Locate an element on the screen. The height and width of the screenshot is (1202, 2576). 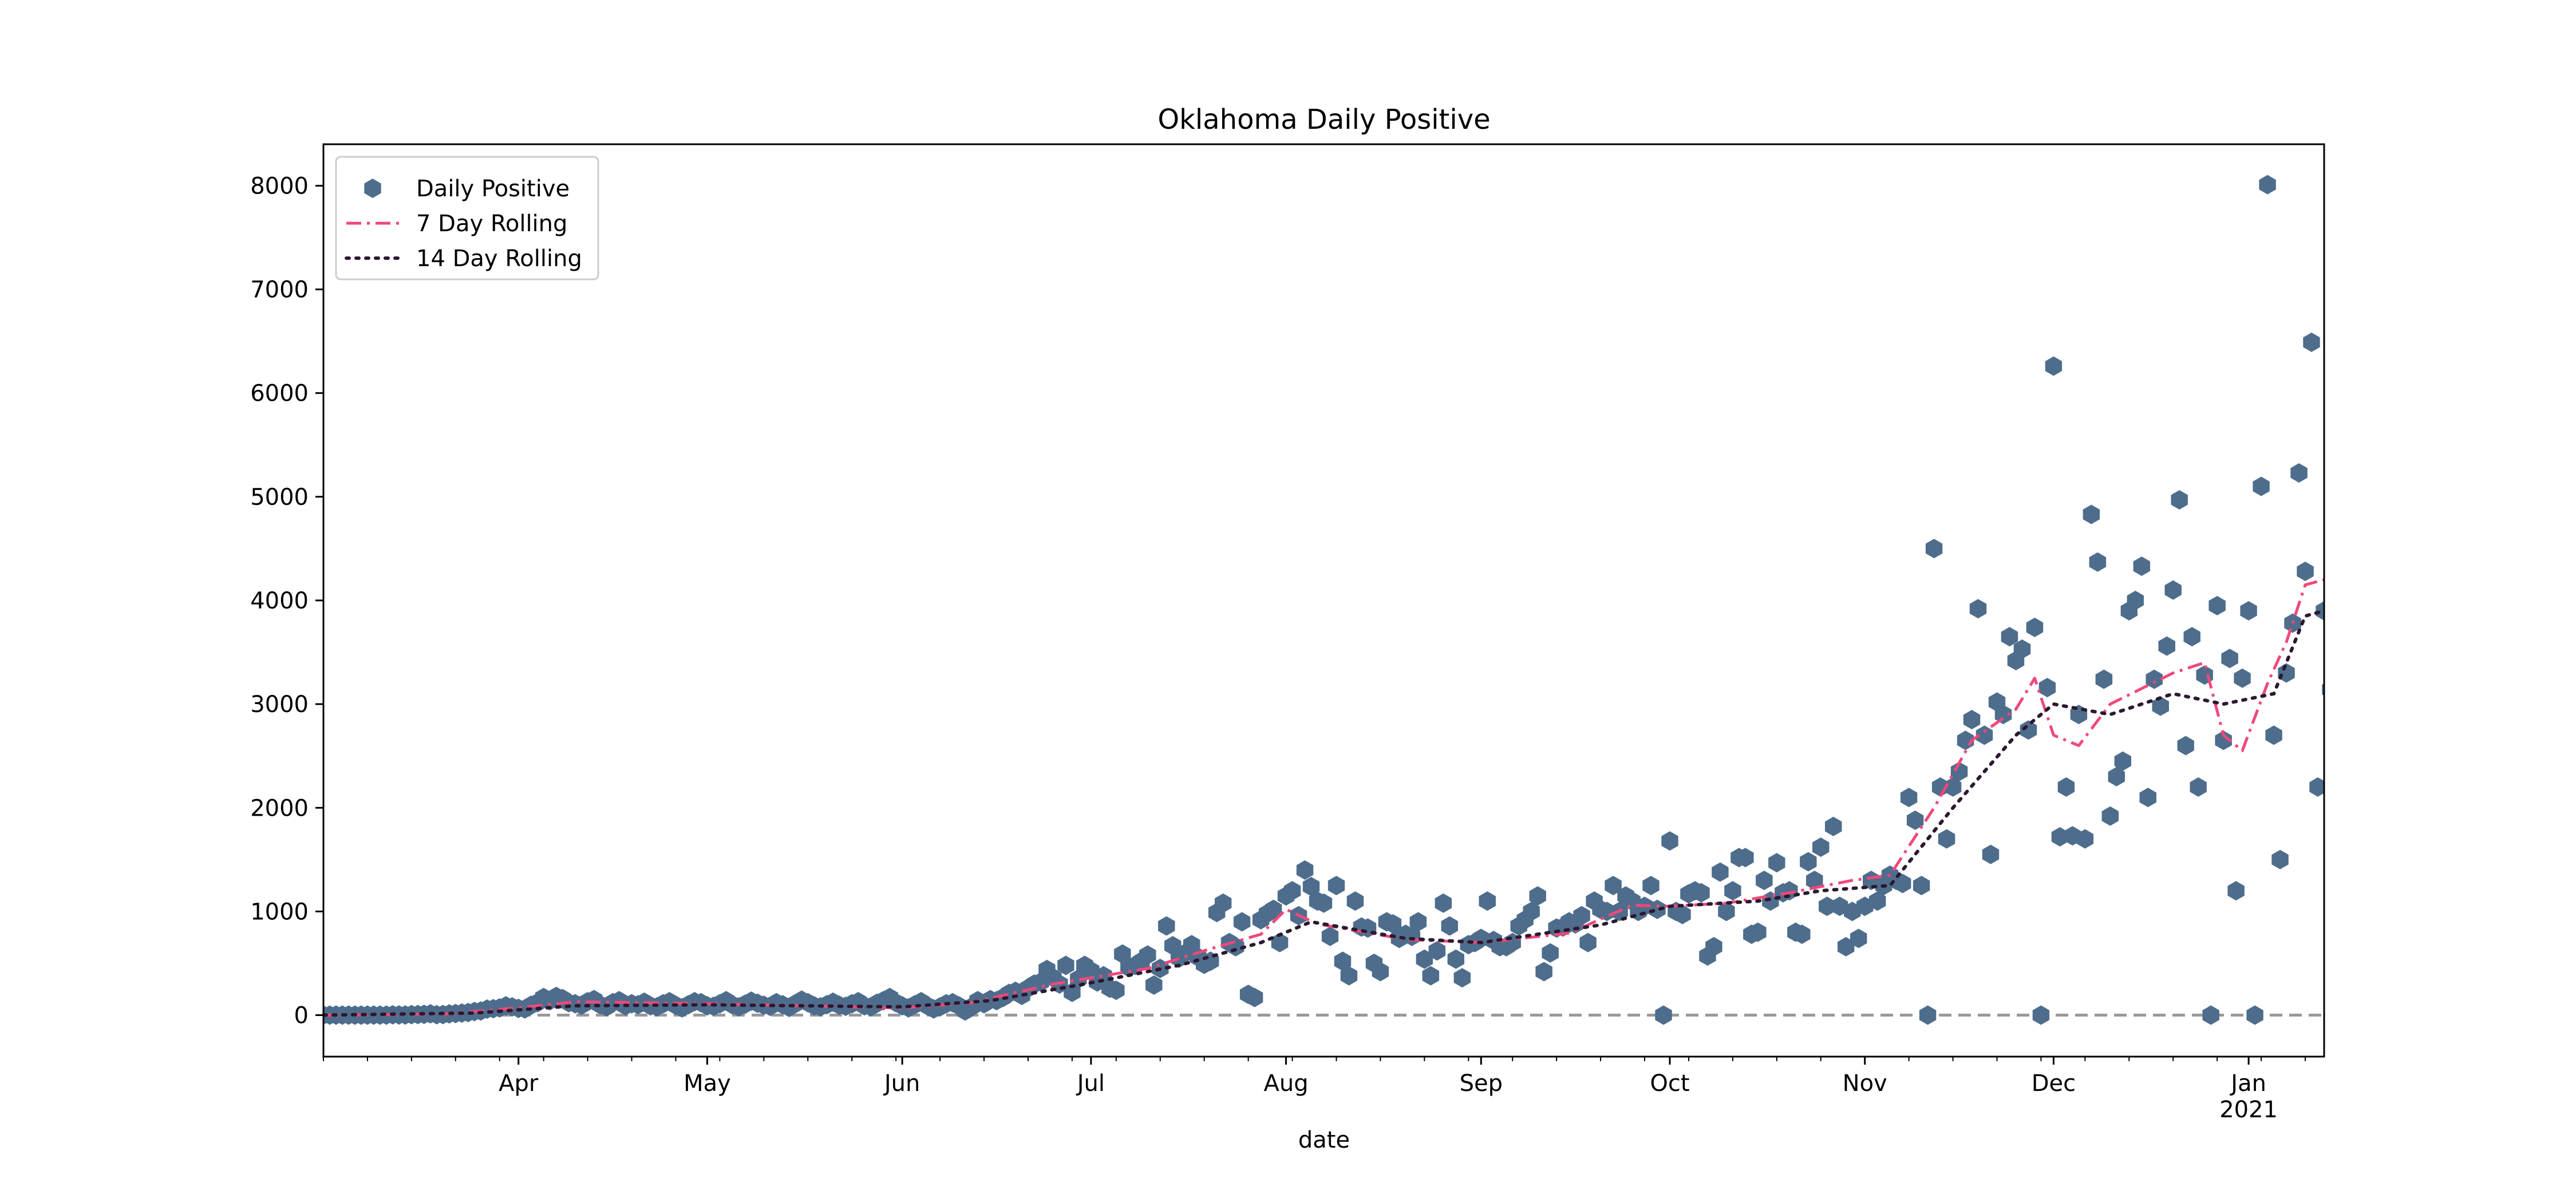
legend-label: 7 Day Rolling is located at coordinates (491, 224).